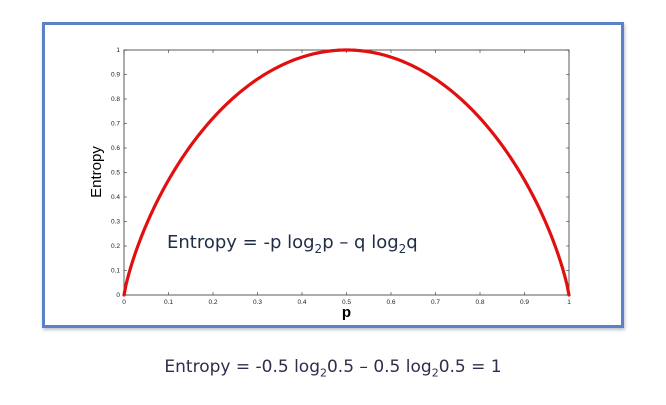 This screenshot has height=405, width=666. Describe the element at coordinates (115, 99) in the screenshot. I see `y-tick-label: 0.8` at that location.